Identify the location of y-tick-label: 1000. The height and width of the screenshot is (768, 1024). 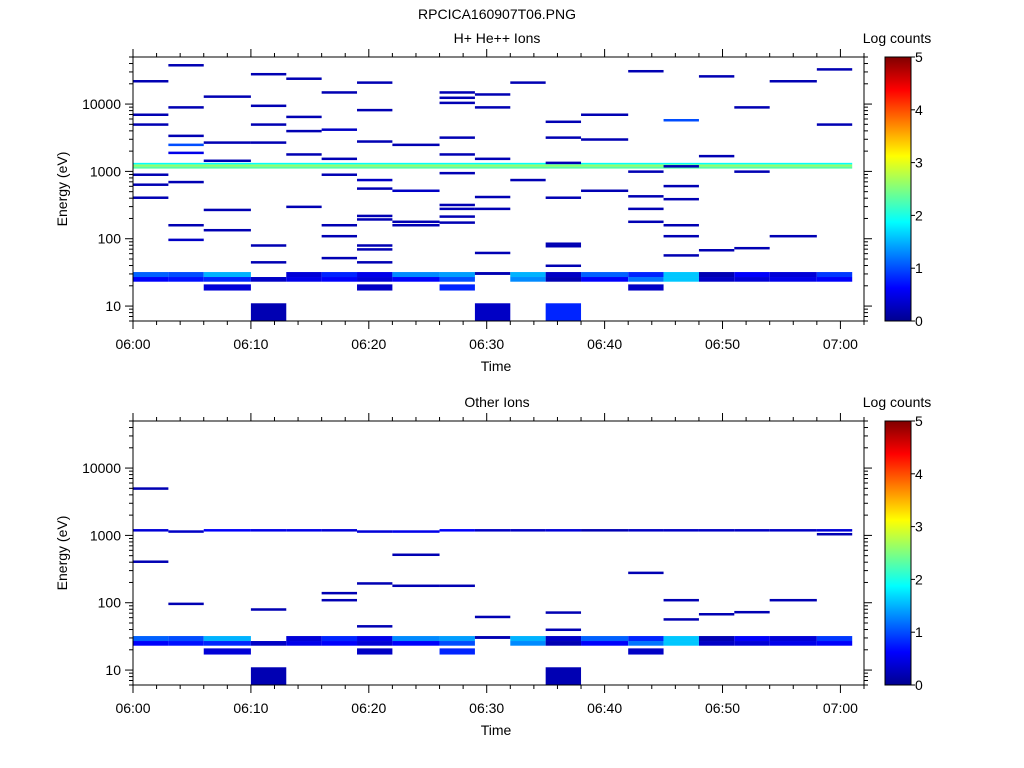
(105, 171).